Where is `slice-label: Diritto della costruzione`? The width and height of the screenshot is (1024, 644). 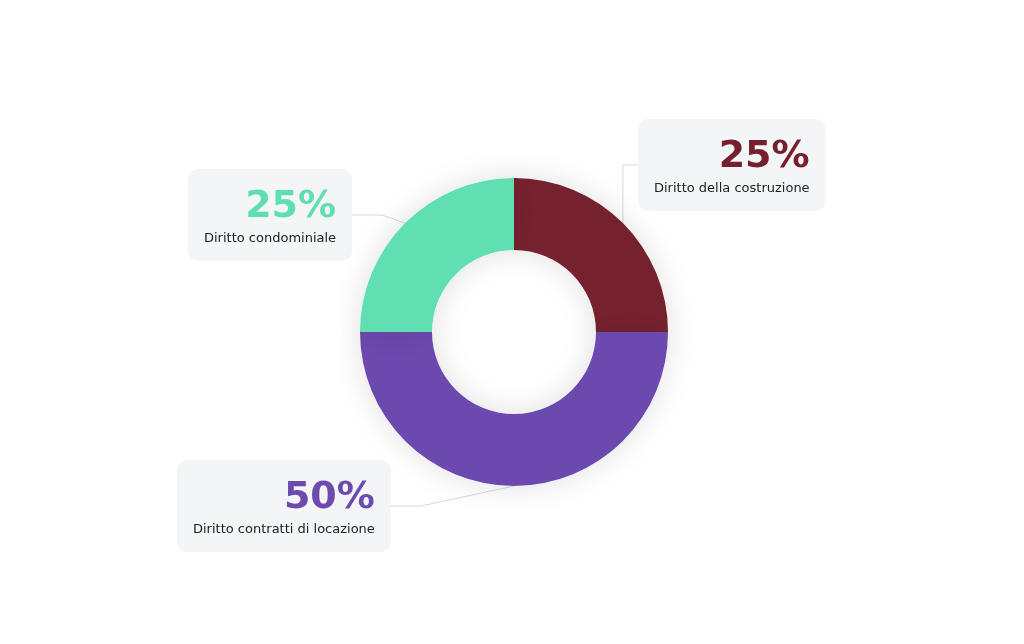
slice-label: Diritto della costruzione is located at coordinates (732, 187).